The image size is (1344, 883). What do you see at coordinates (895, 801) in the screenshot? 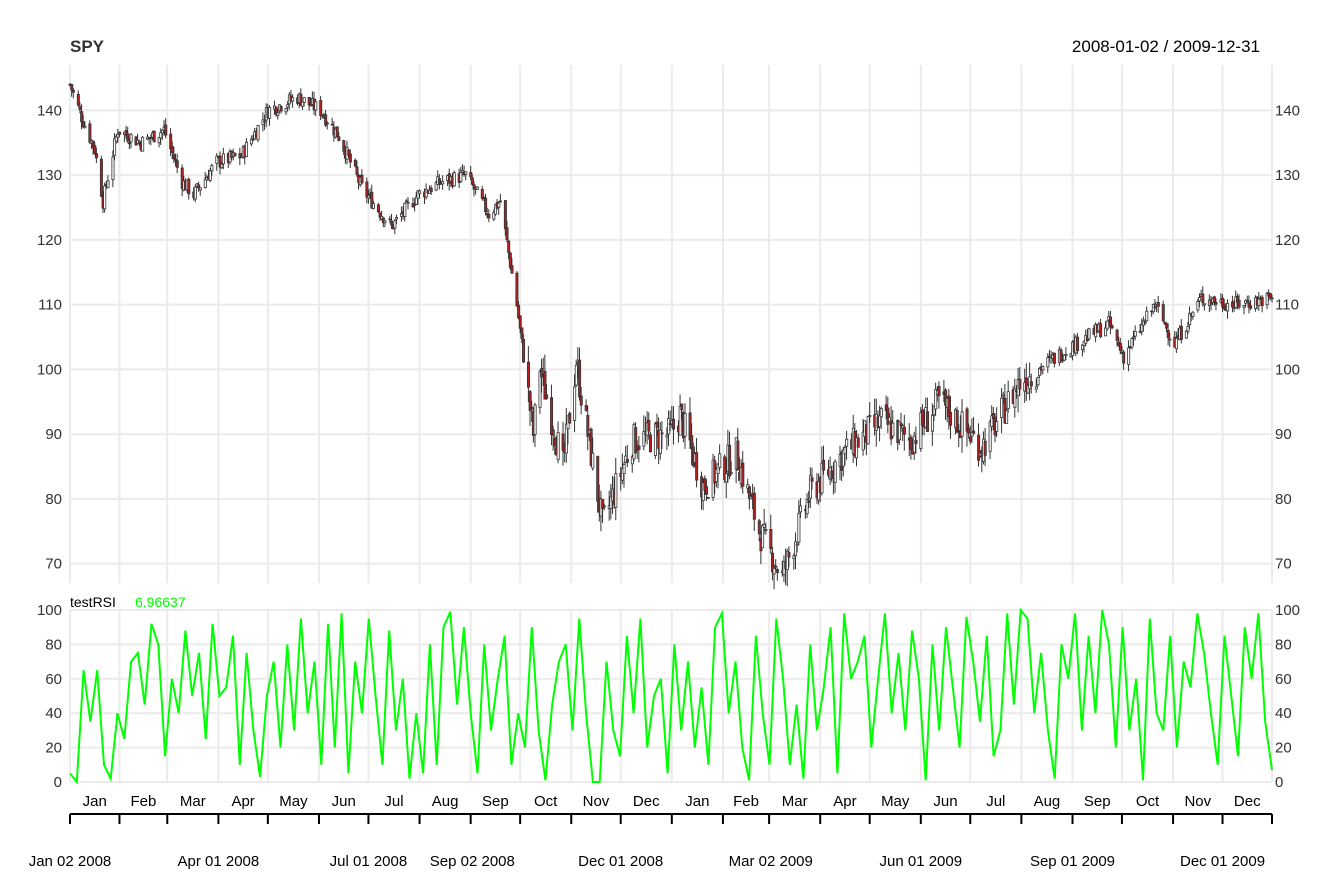
I see `x-month-label: May` at bounding box center [895, 801].